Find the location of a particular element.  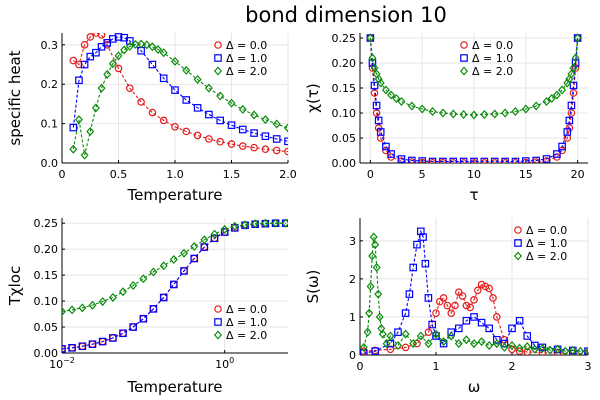

x-tick-label: 2 is located at coordinates (512, 366).